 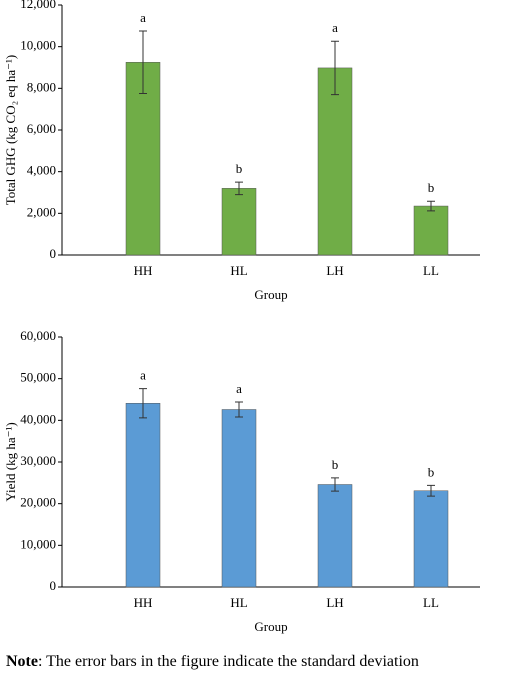 I want to click on y-tick-label: 60,000, so click(x=38, y=335).